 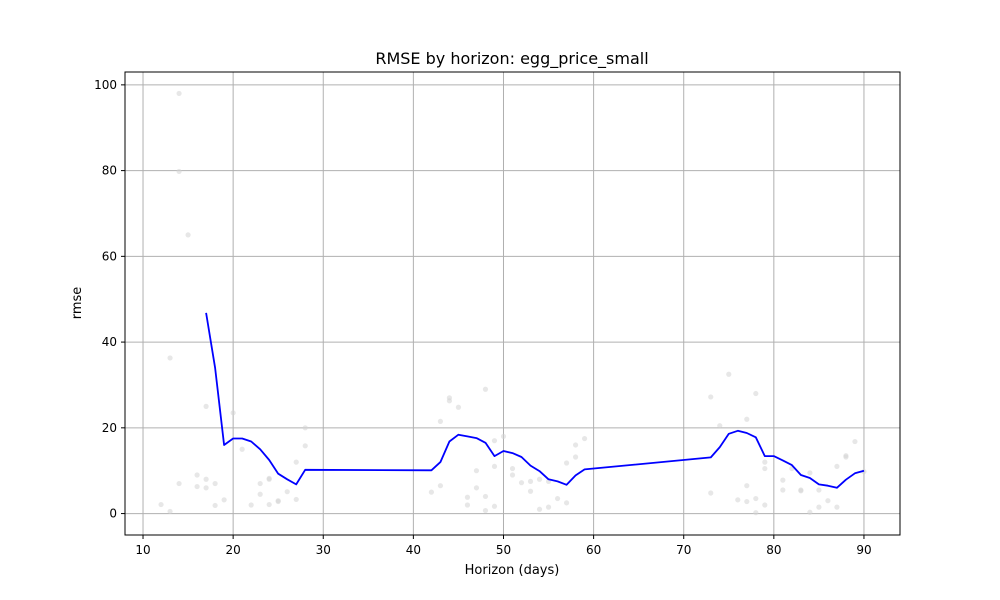 What do you see at coordinates (109, 299) in the screenshot?
I see `y-axis: 0 20 40 60 80 100` at bounding box center [109, 299].